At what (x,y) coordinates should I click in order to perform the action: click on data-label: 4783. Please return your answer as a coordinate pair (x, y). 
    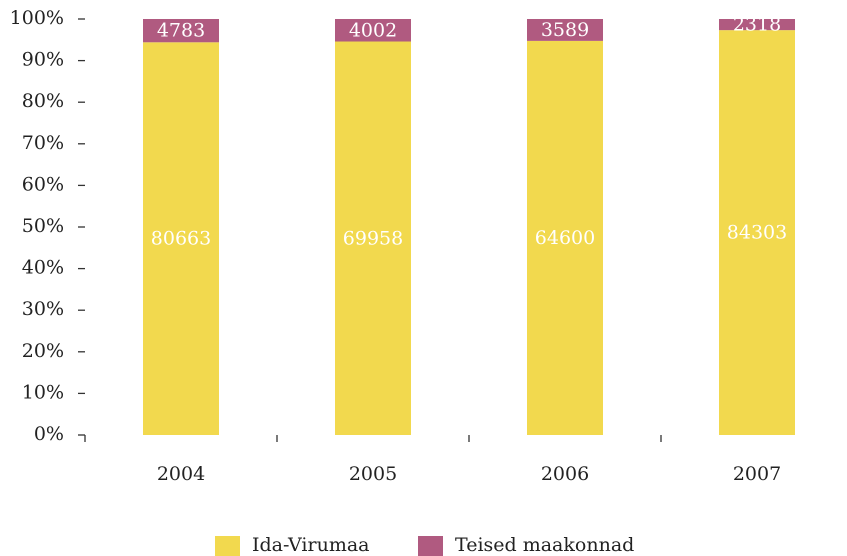
    Looking at the image, I should click on (181, 31).